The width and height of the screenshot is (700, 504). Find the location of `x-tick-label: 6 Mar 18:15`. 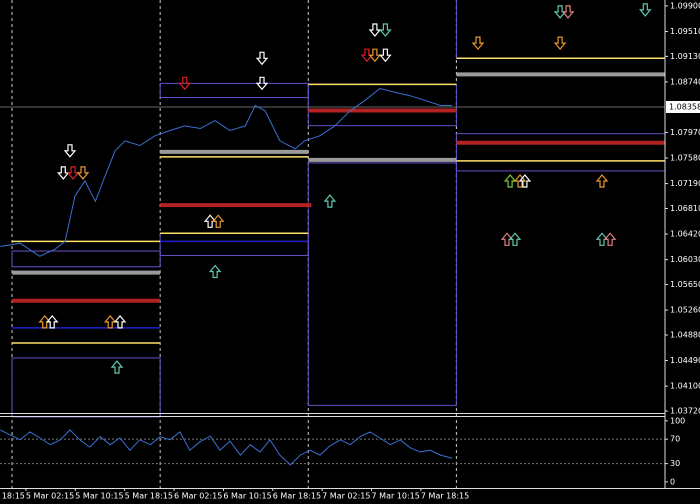

x-tick-label: 6 Mar 18:15 is located at coordinates (297, 496).